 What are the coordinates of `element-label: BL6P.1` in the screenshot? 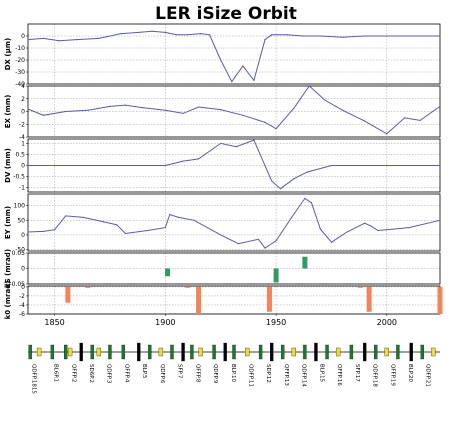 It's located at (56, 373).